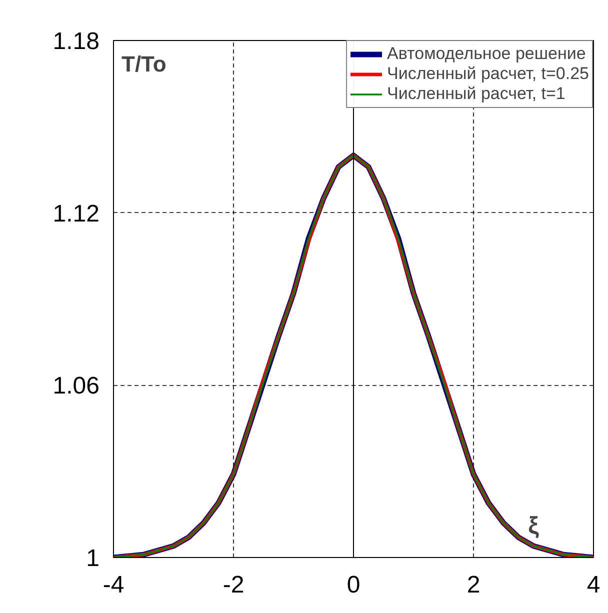  Describe the element at coordinates (473, 585) in the screenshot. I see `x-tick-label: 2` at that location.